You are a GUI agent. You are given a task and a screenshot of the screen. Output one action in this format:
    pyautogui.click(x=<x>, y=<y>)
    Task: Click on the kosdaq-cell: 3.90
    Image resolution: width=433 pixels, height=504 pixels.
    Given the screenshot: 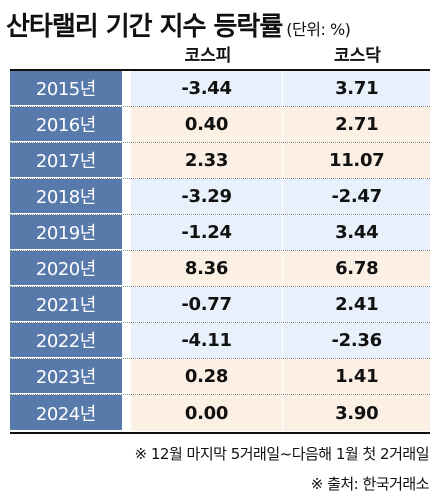 What is the action you would take?
    pyautogui.click(x=356, y=413)
    